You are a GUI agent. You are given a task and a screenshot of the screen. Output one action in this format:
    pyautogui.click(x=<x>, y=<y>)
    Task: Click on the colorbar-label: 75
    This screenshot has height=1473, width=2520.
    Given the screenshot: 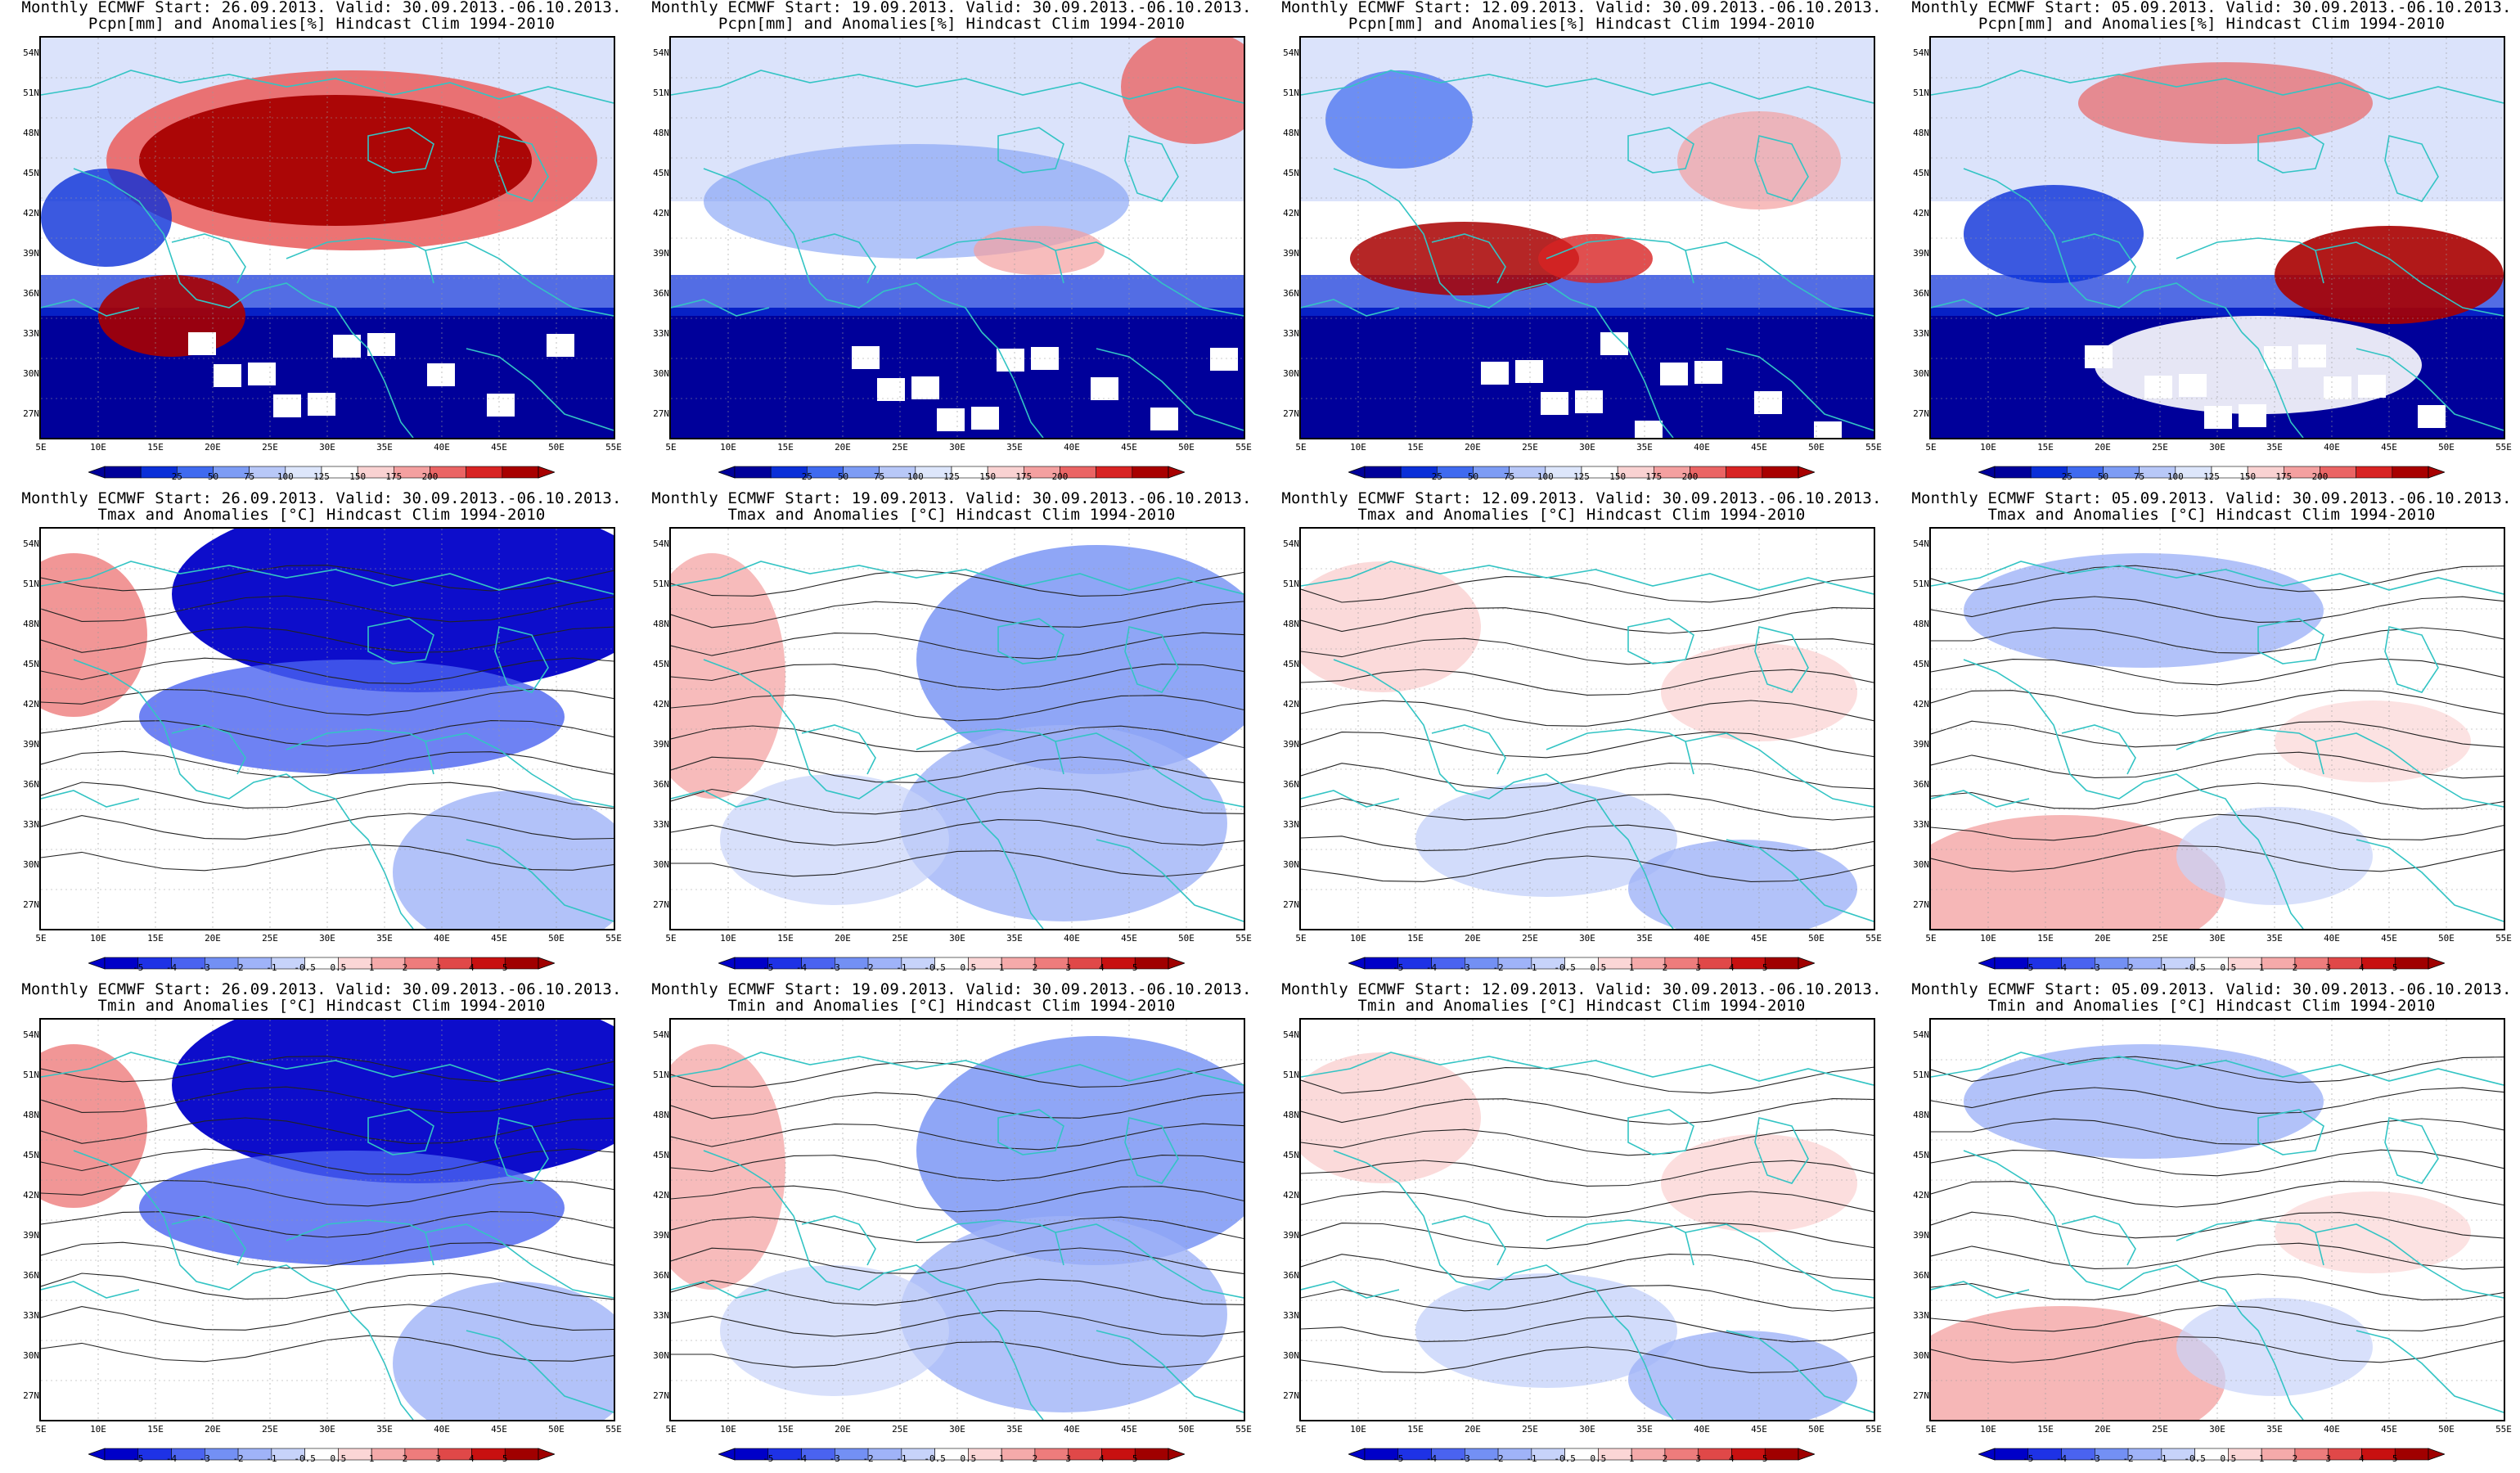 What is the action you would take?
    pyautogui.click(x=250, y=476)
    